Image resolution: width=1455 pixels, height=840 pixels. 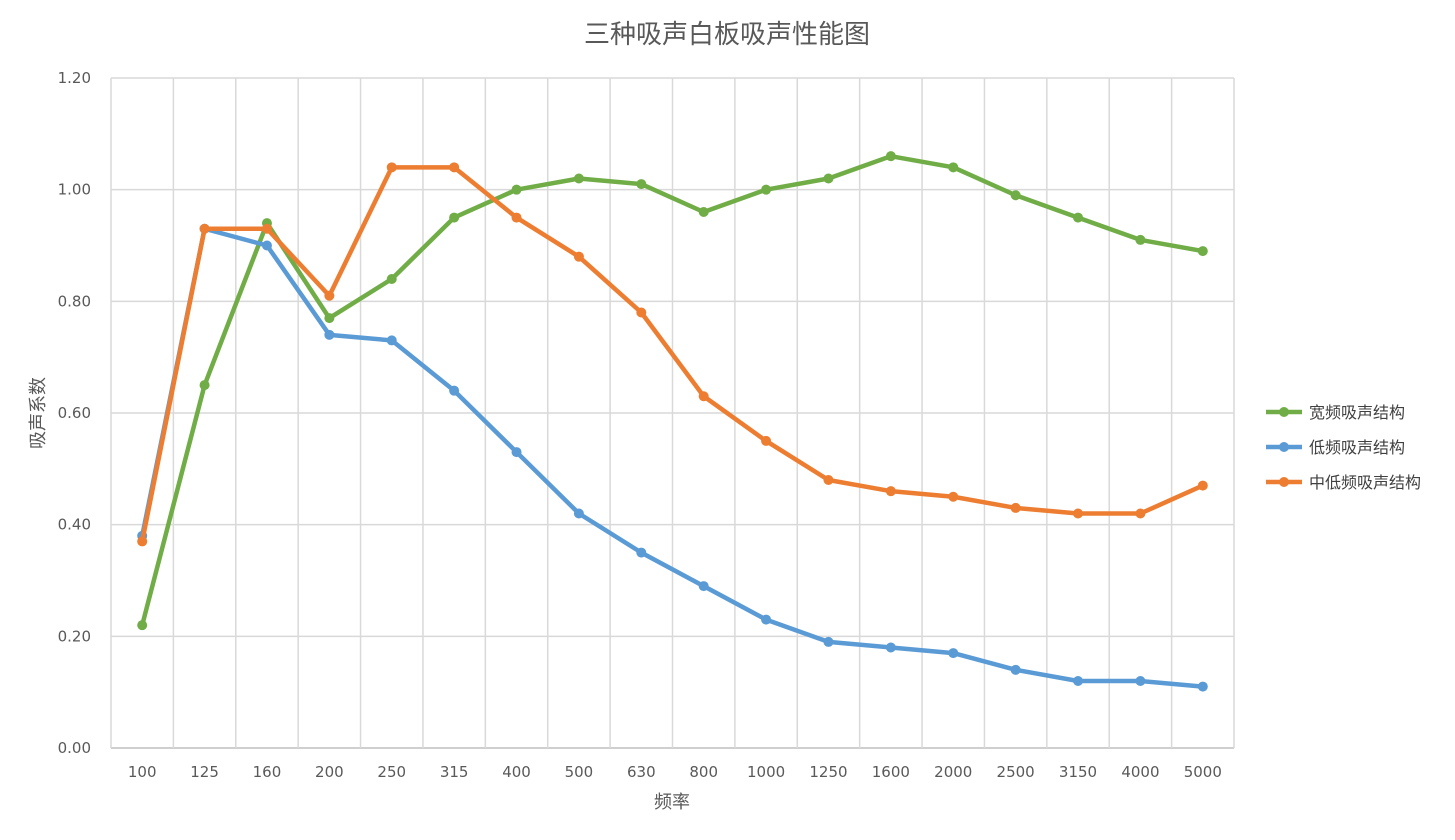 I want to click on x-tick-label: 5000, so click(x=1203, y=772).